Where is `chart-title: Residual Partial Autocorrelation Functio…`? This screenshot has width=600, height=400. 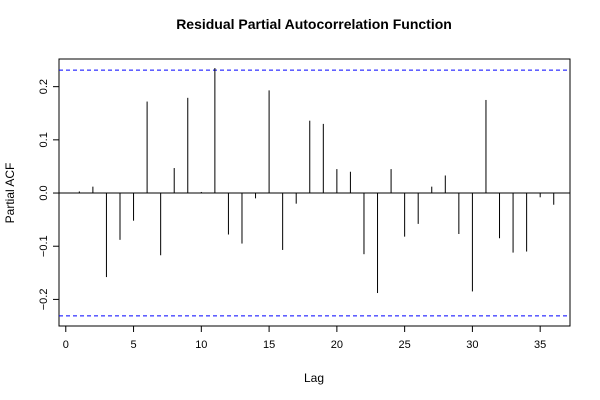
chart-title: Residual Partial Autocorrelation Functio… is located at coordinates (314, 24).